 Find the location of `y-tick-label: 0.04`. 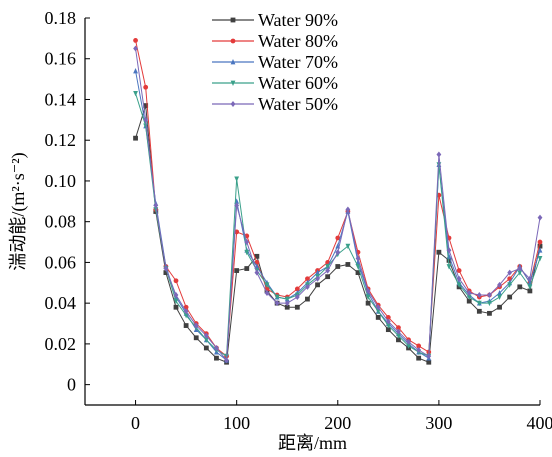

y-tick-label: 0.04 is located at coordinates (61, 303).